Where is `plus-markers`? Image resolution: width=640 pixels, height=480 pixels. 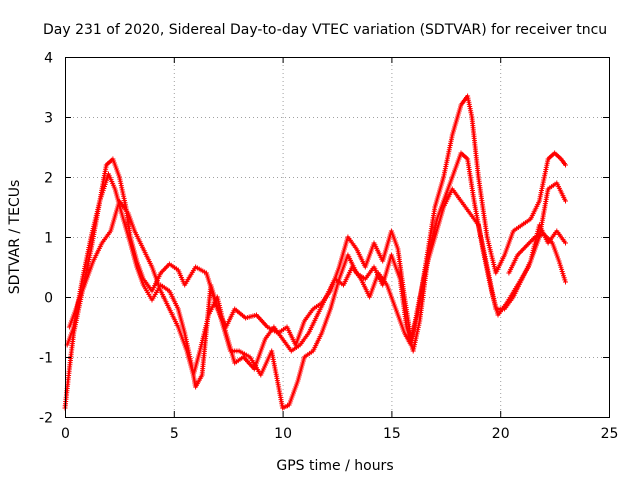
plus-markers is located at coordinates (537, 258).